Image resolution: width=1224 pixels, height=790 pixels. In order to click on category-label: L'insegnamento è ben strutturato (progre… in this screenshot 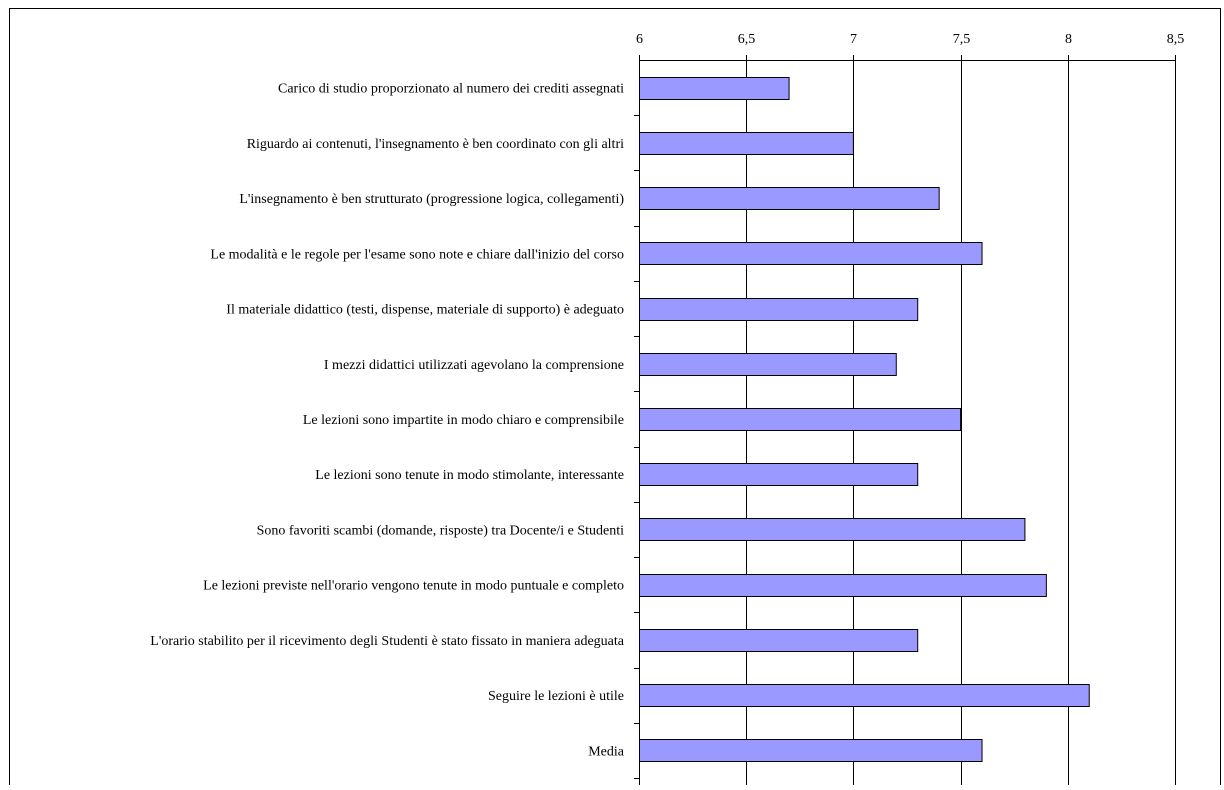, I will do `click(431, 199)`.